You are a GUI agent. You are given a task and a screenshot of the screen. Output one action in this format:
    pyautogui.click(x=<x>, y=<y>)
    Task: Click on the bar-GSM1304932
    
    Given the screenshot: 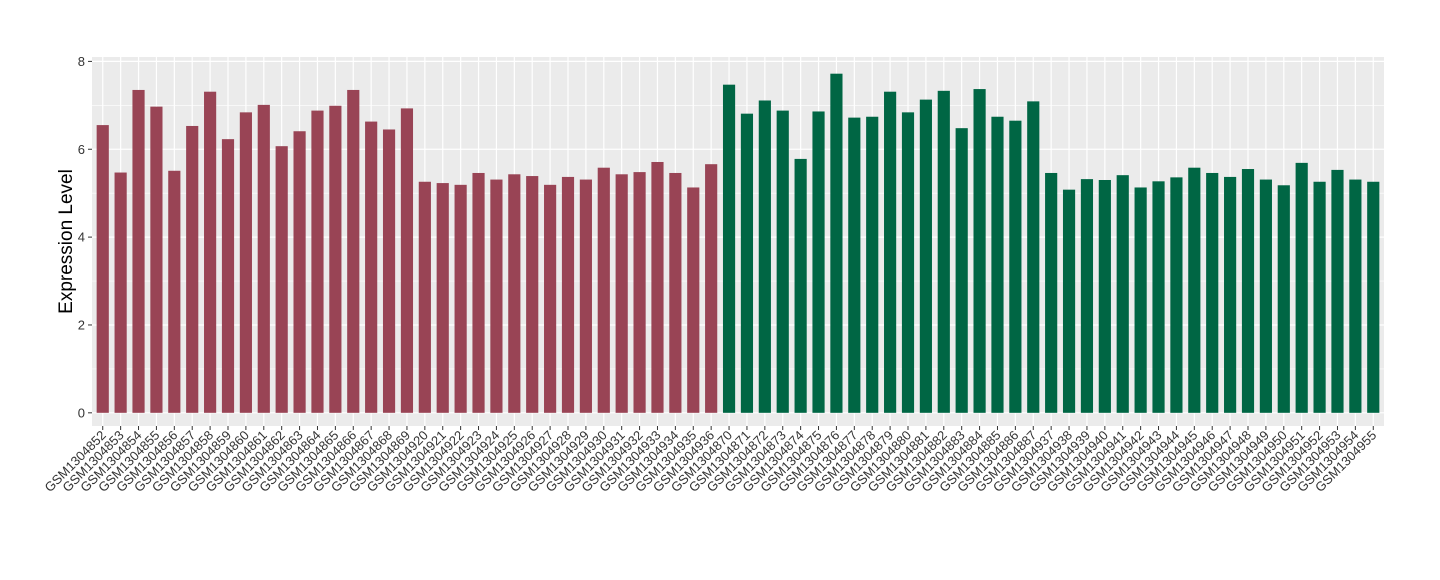 What is the action you would take?
    pyautogui.click(x=639, y=292)
    